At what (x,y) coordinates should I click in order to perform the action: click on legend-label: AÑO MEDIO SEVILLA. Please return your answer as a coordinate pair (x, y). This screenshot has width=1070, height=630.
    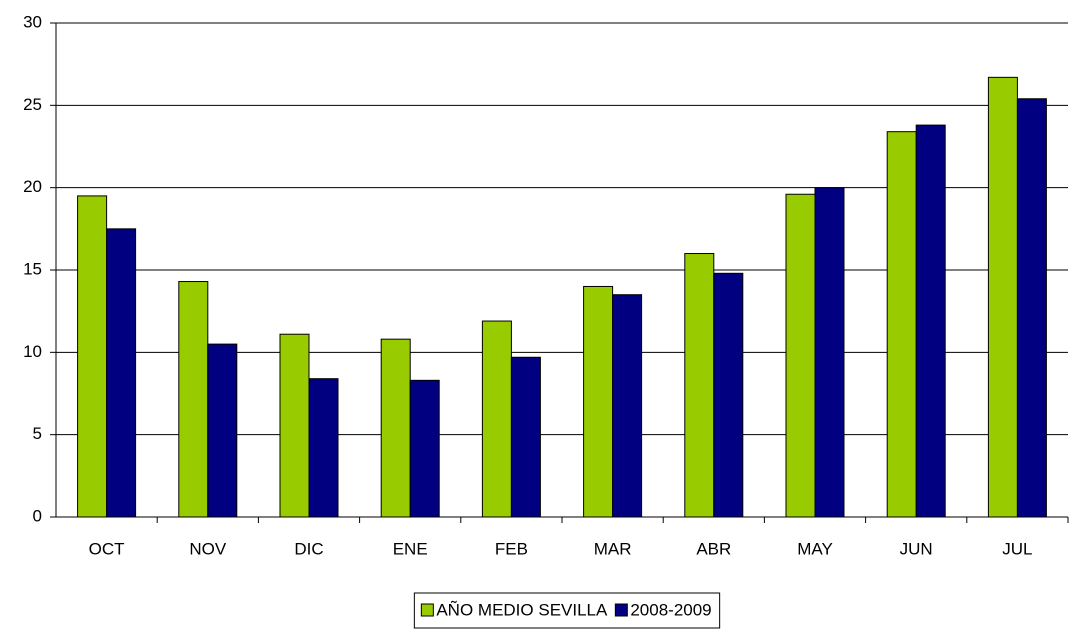
    Looking at the image, I should click on (522, 609).